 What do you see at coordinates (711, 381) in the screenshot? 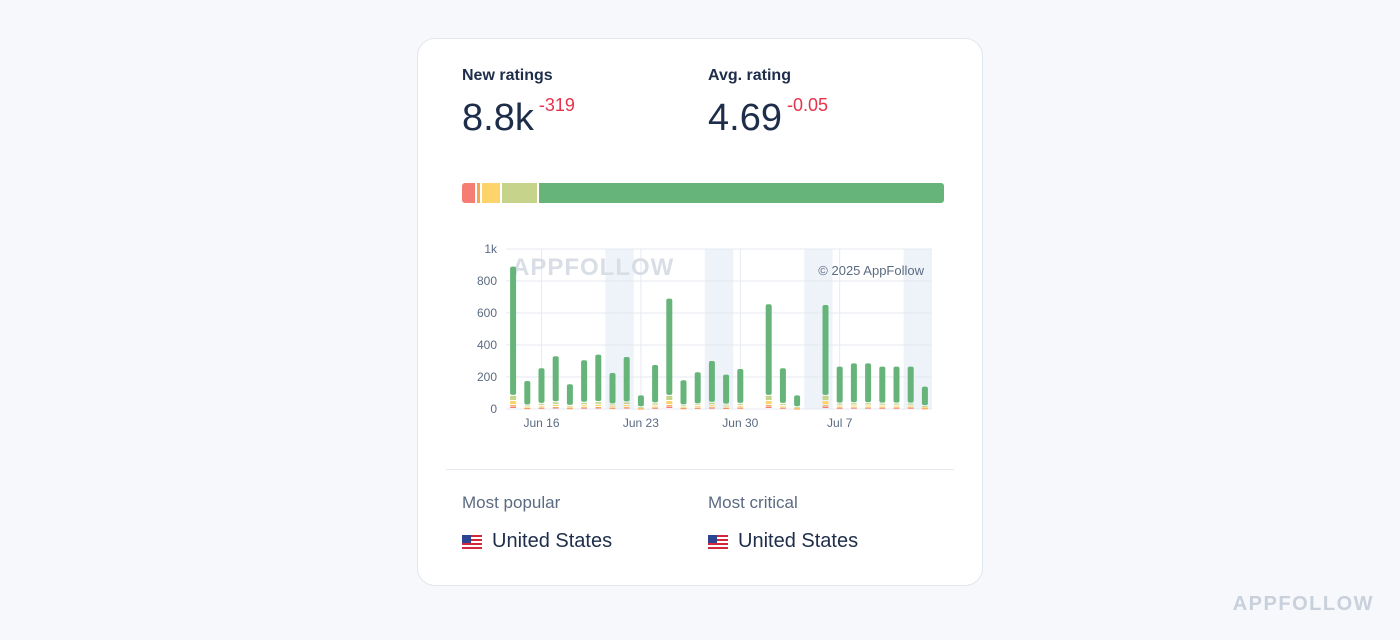
I see `bar-jun-28-5star` at bounding box center [711, 381].